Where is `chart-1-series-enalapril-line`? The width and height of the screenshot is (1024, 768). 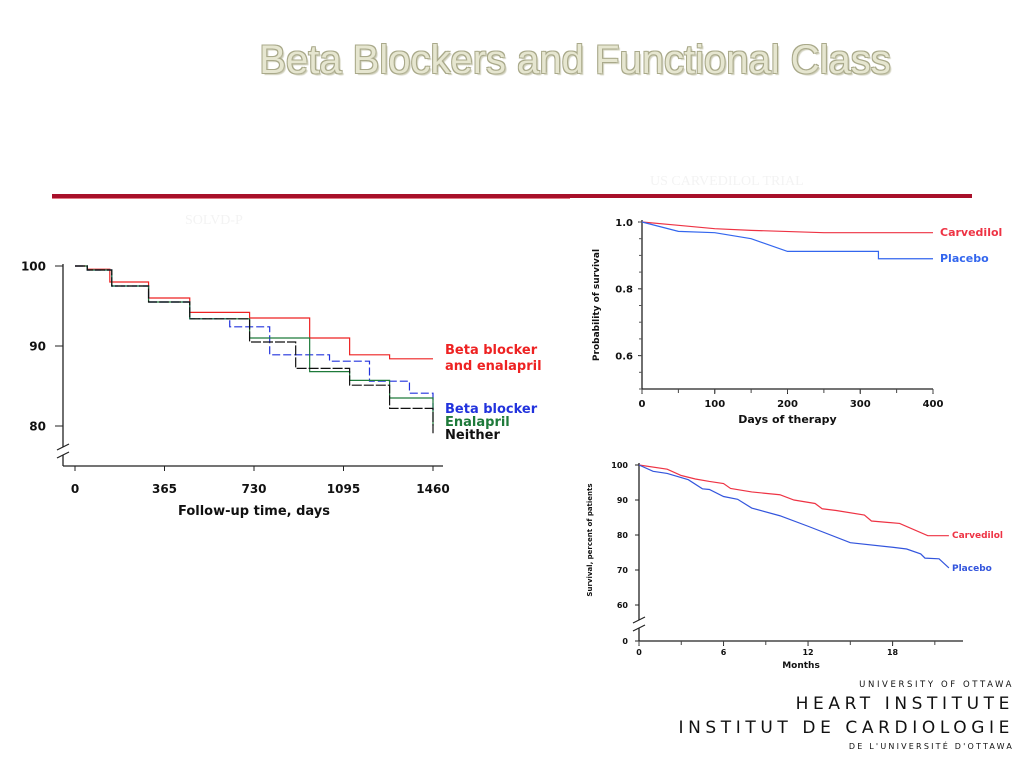 chart-1-series-enalapril-line is located at coordinates (254, 345).